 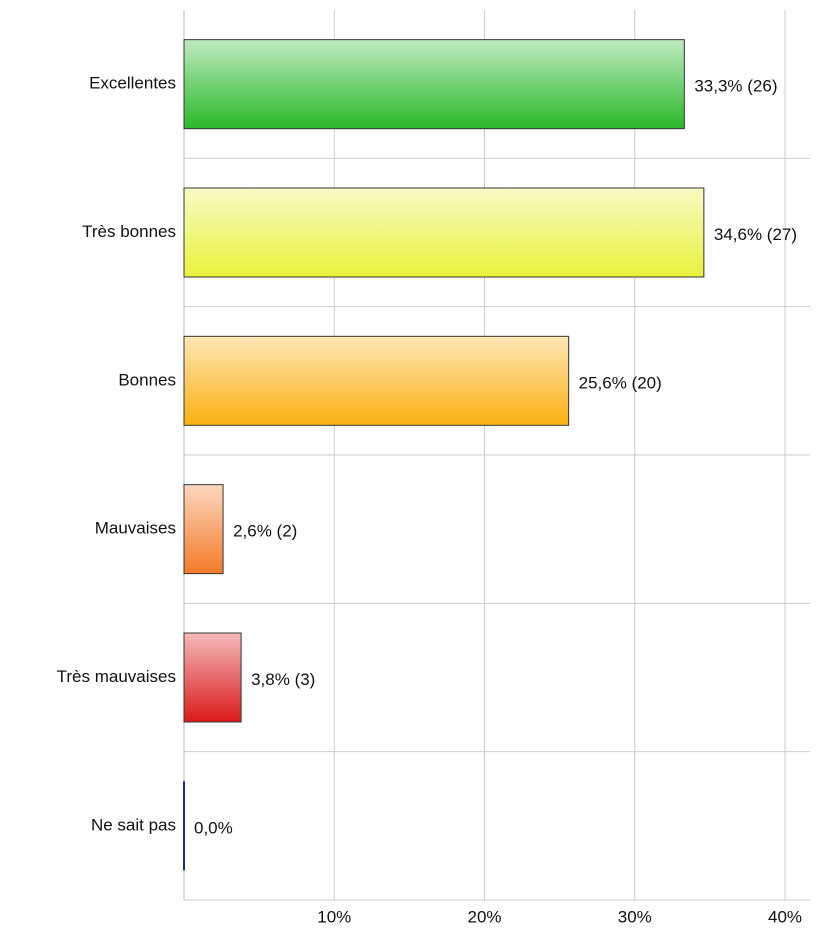 What do you see at coordinates (135, 528) in the screenshot?
I see `y-tick-label: Mauvaises` at bounding box center [135, 528].